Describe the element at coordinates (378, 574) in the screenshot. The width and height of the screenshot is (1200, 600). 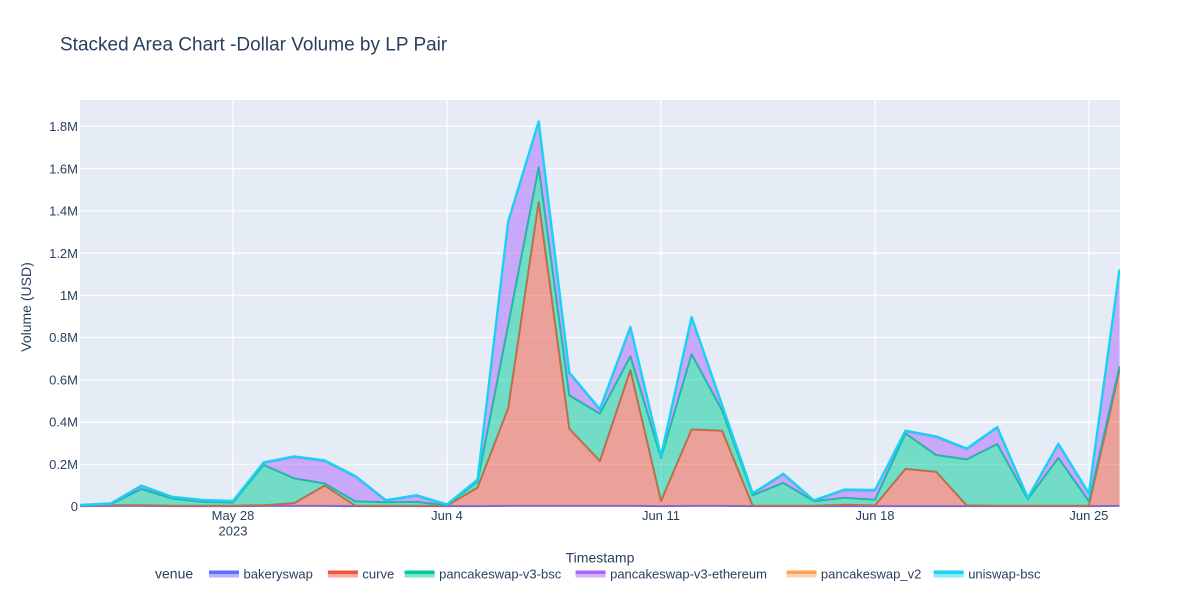
I see `svg-text: curve` at that location.